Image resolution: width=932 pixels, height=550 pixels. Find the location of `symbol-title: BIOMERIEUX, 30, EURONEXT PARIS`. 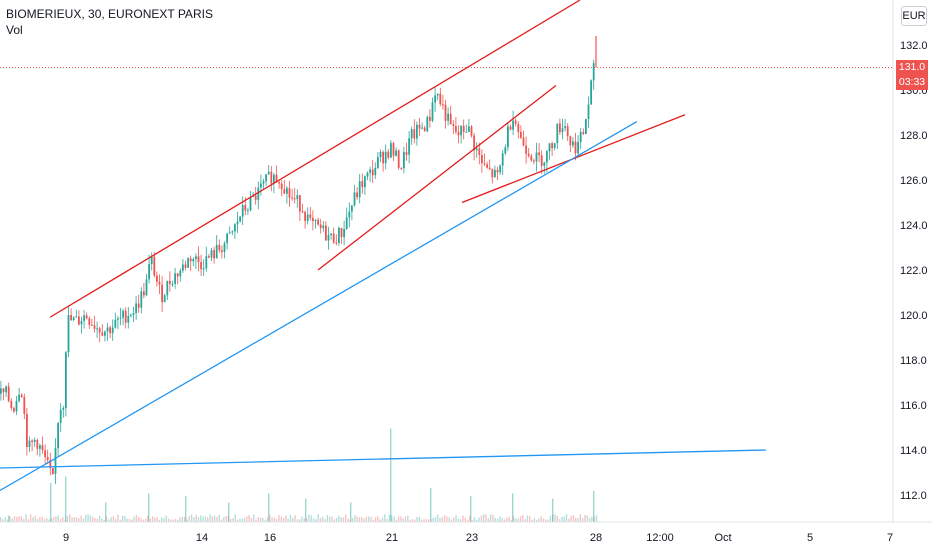

symbol-title: BIOMERIEUX, 30, EURONEXT PARIS is located at coordinates (109, 14).